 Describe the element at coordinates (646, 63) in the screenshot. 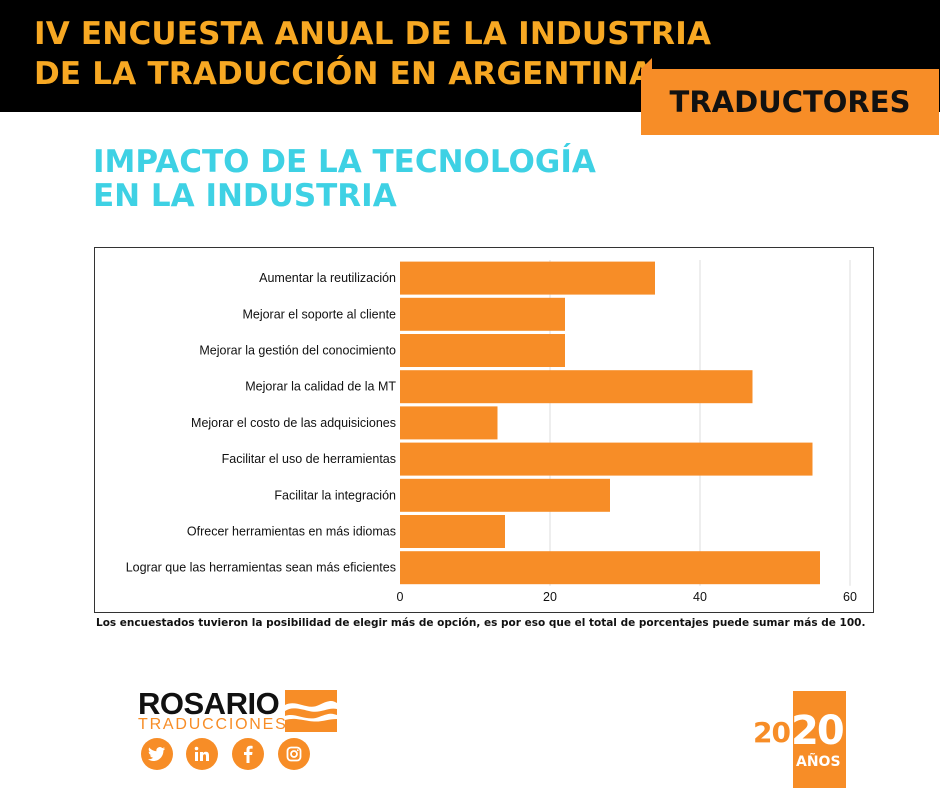

I see `tab-notch` at that location.